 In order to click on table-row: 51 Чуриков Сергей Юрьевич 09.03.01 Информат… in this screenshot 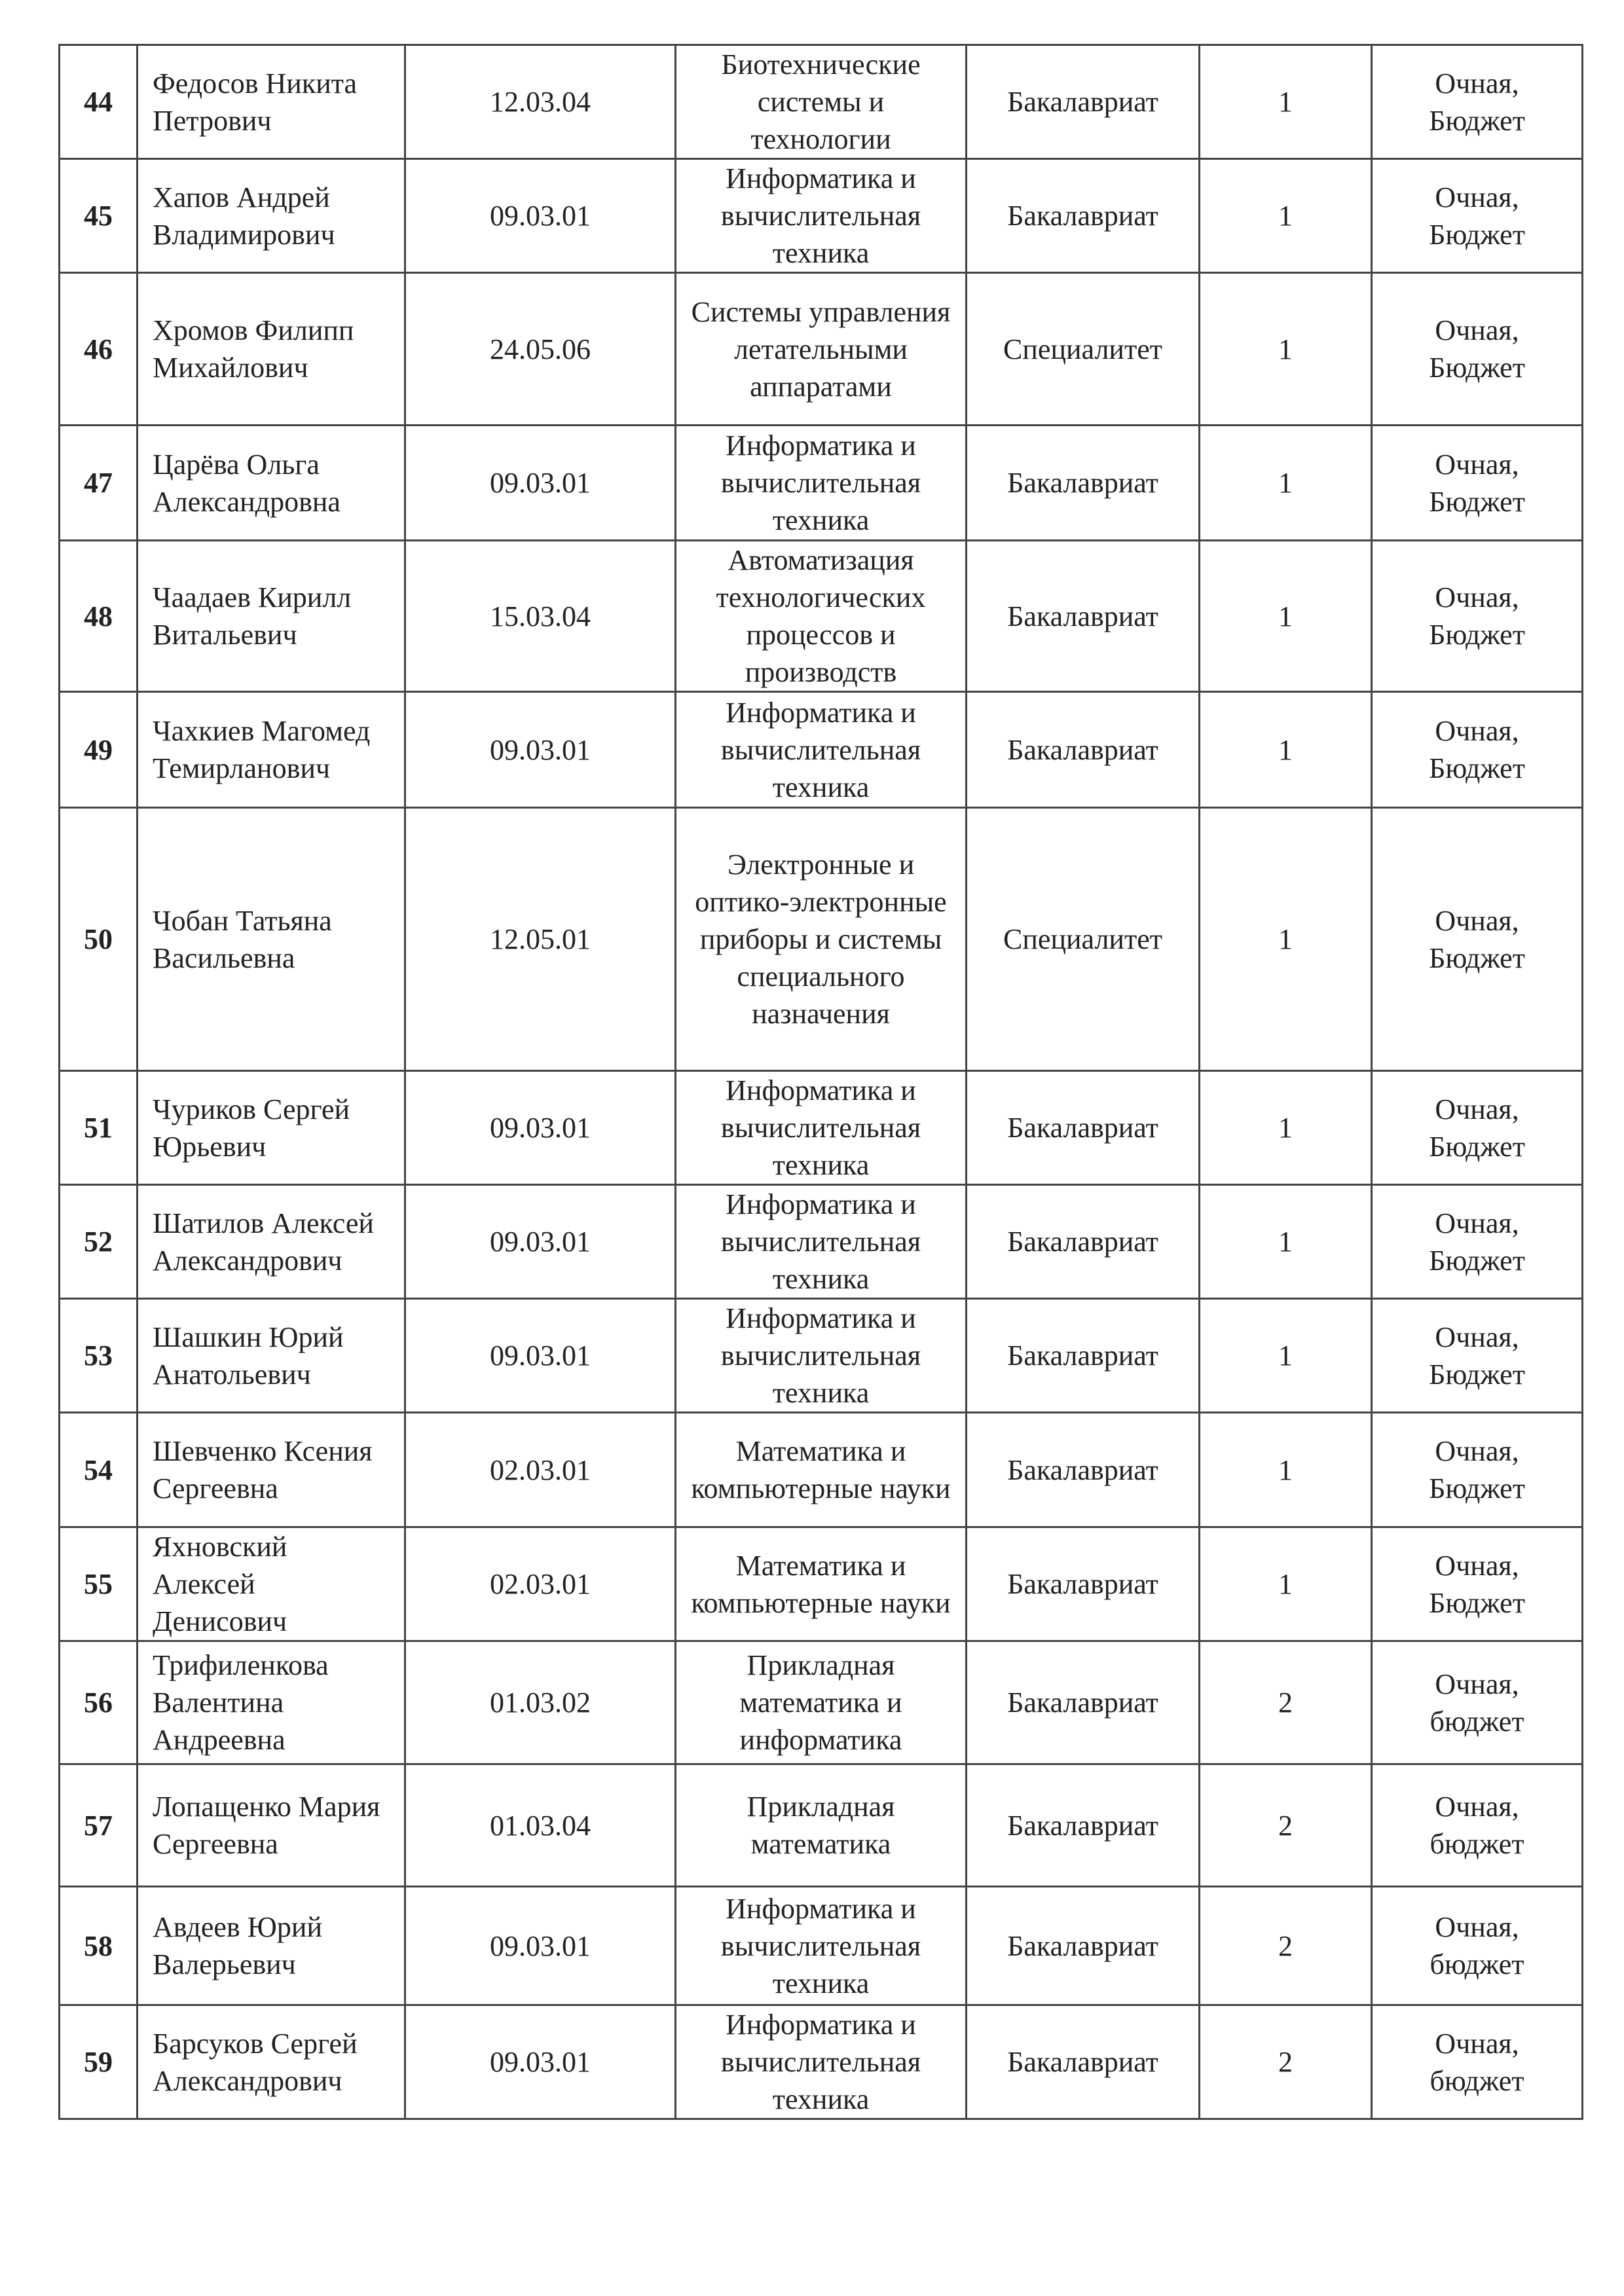, I will do `click(820, 1128)`.